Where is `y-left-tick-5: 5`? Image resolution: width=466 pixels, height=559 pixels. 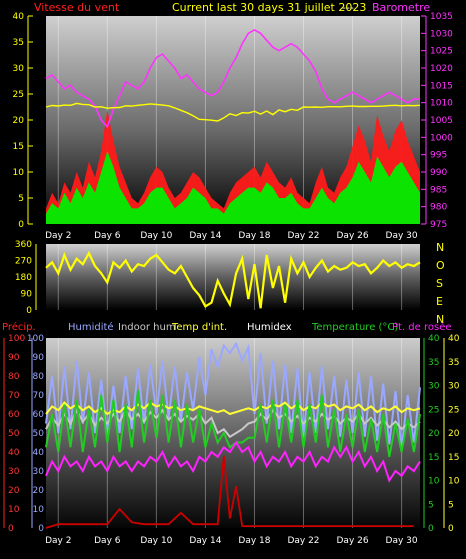 y-left-tick-5: 5 is located at coordinates (21, 199).